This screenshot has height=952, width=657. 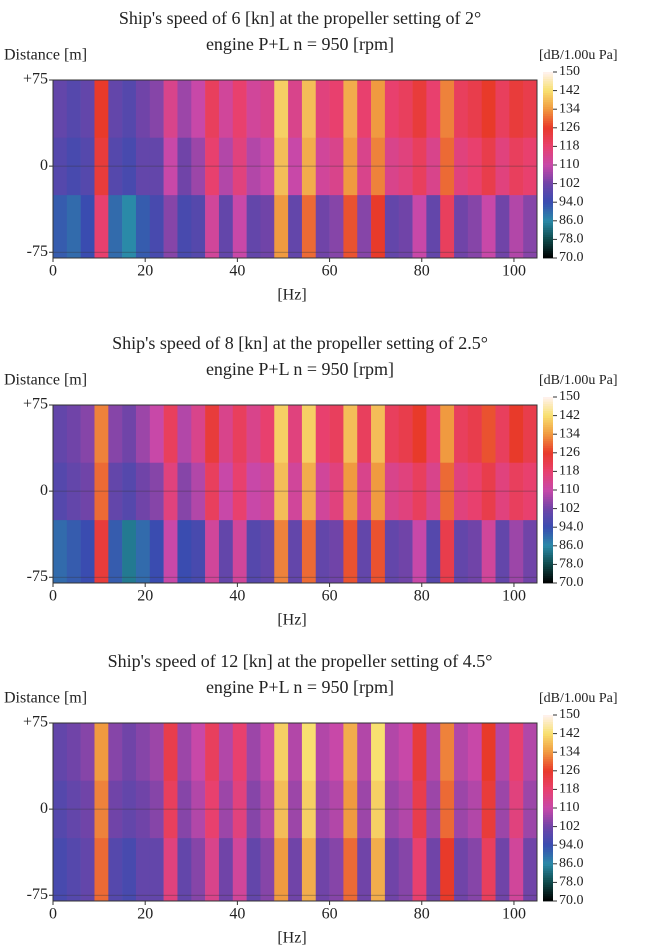 What do you see at coordinates (569, 714) in the screenshot?
I see `colorbar-tick-label: 150` at bounding box center [569, 714].